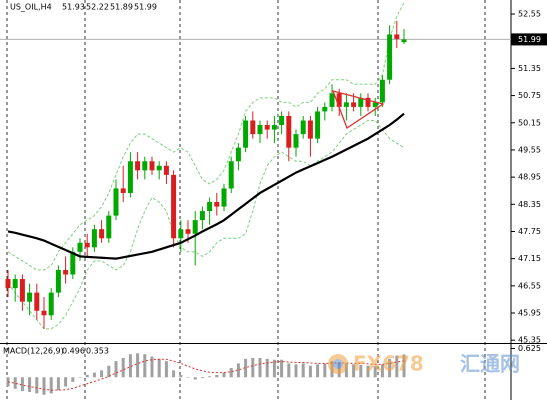 This screenshot has width=547, height=400. Describe the element at coordinates (529, 340) in the screenshot. I see `y-tick-label: 45.35` at that location.